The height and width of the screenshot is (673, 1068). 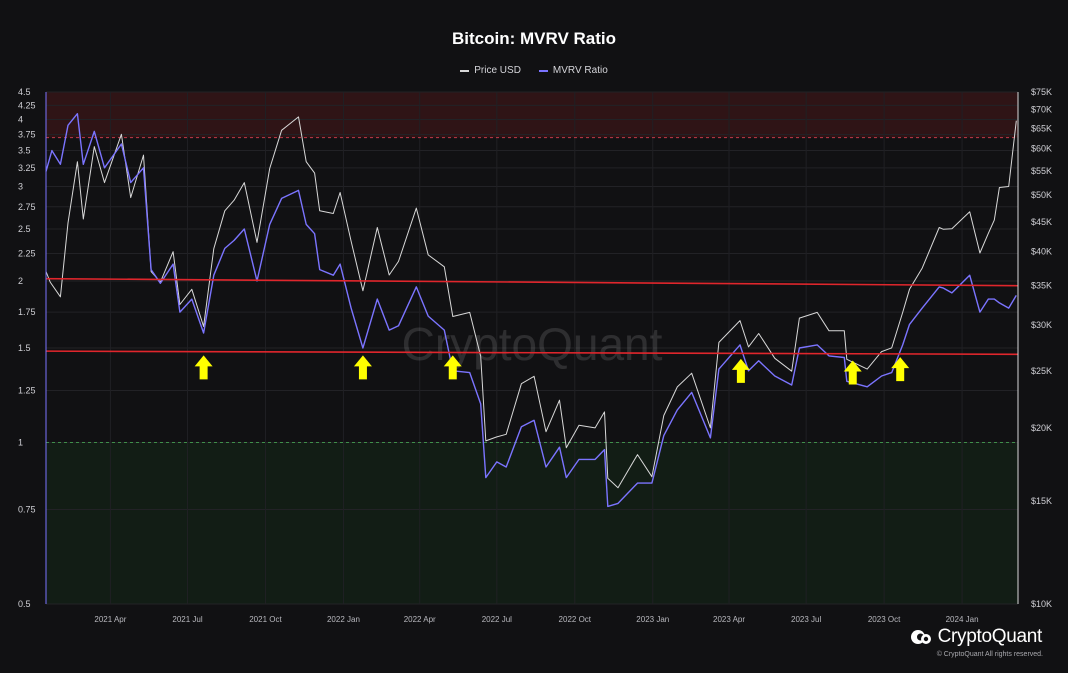 What do you see at coordinates (20, 186) in the screenshot?
I see `left-tick-label: 3` at bounding box center [20, 186].